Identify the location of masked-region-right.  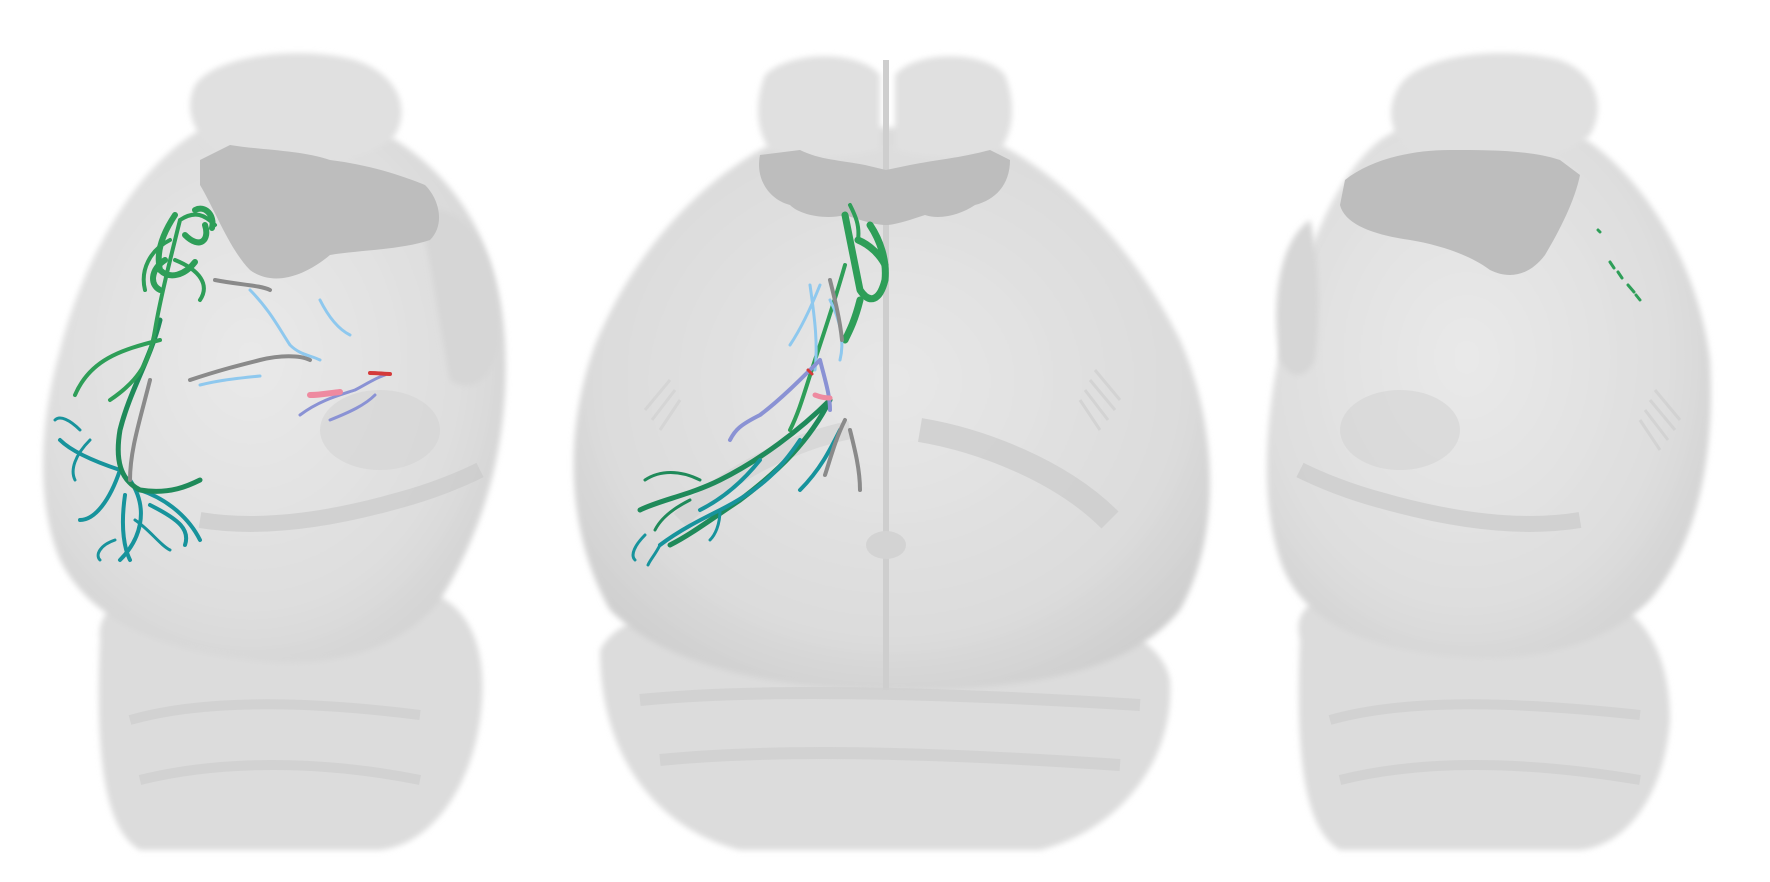
(1460, 212).